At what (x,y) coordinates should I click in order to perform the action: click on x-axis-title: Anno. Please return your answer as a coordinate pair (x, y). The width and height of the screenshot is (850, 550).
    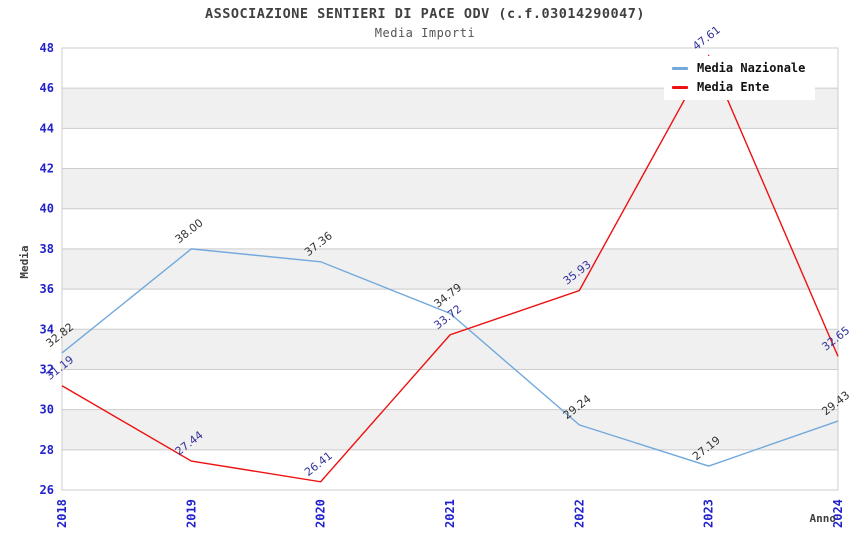
    Looking at the image, I should click on (823, 518).